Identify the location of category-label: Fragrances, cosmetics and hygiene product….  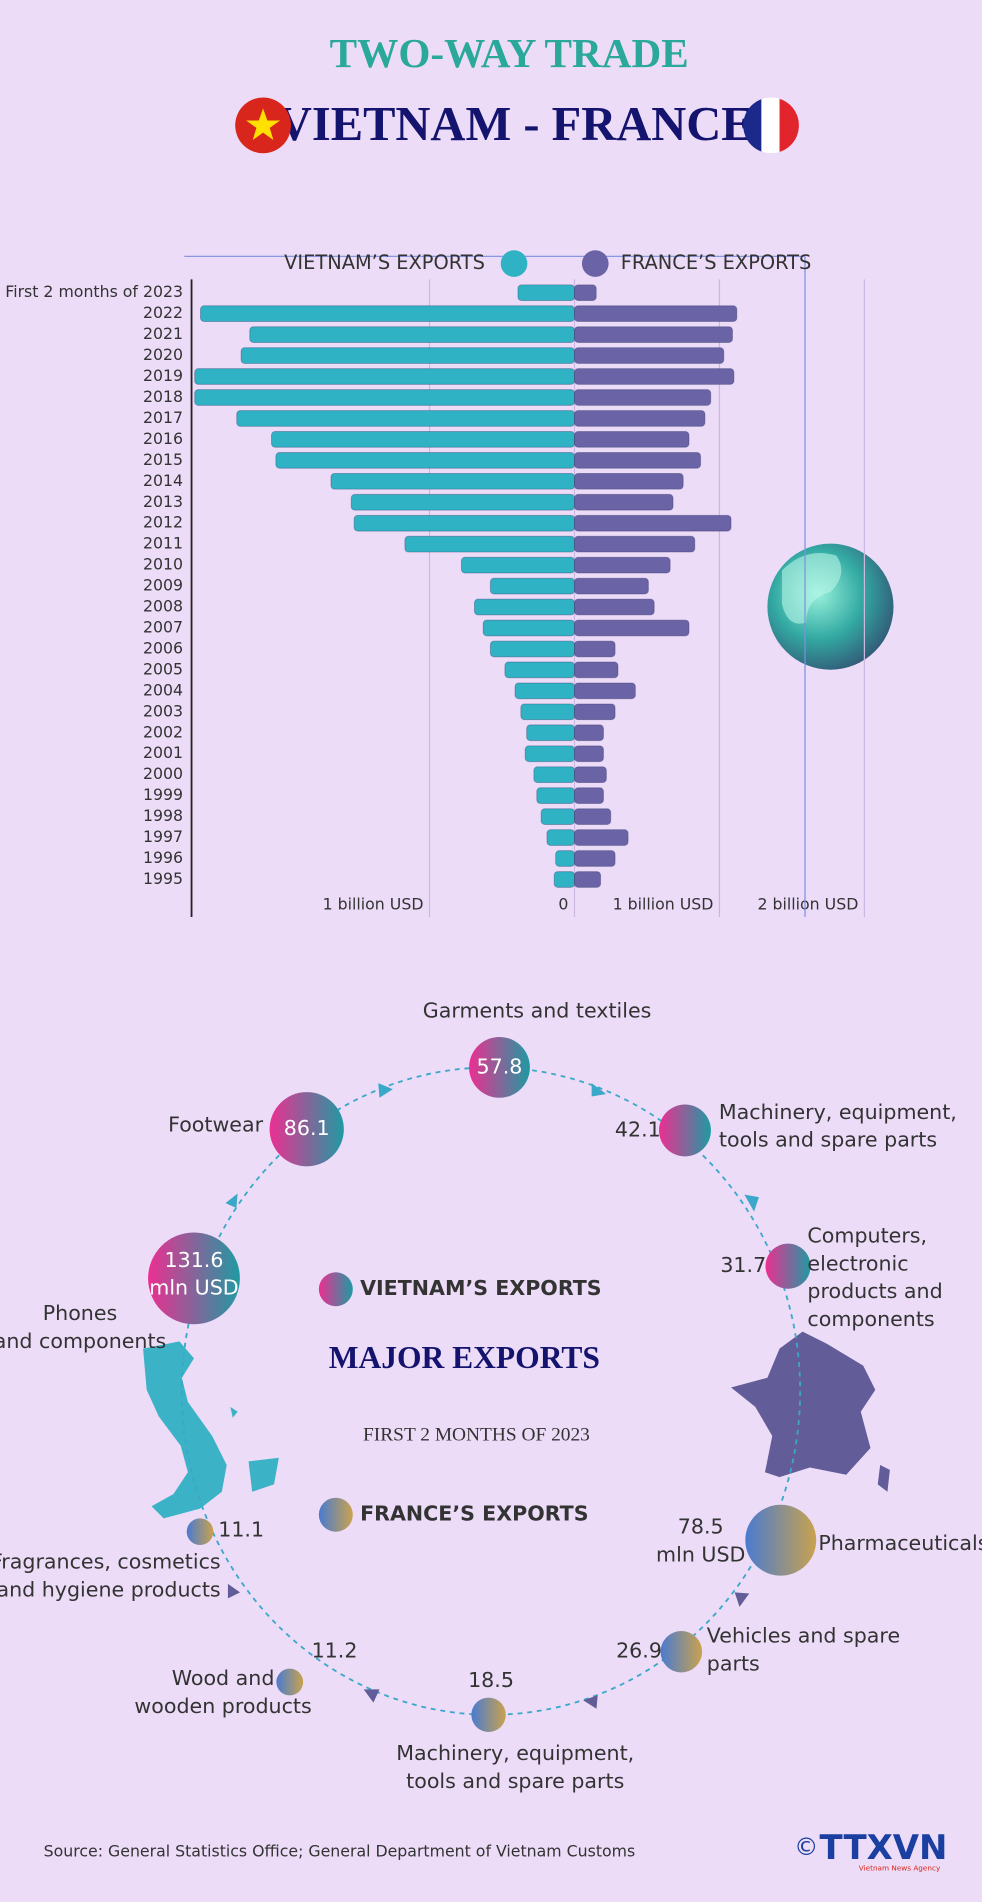
(110, 1576).